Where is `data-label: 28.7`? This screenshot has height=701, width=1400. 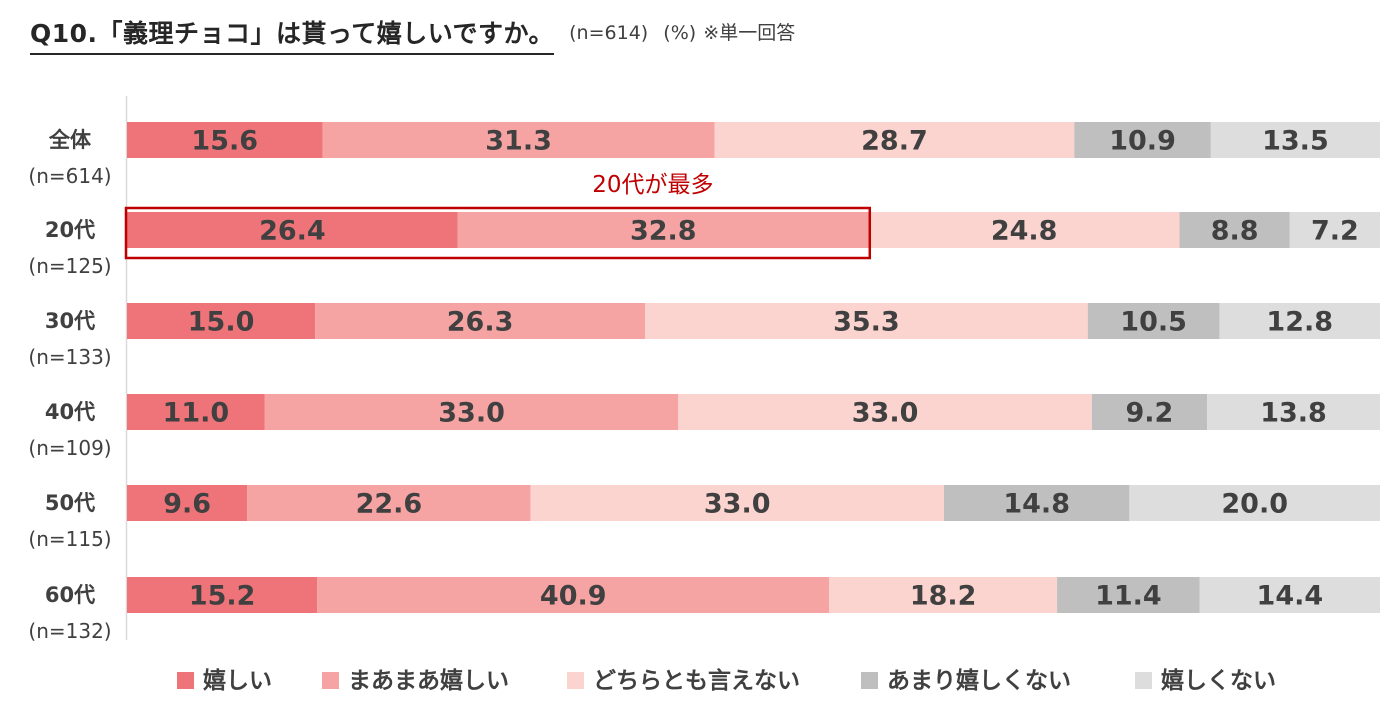
data-label: 28.7 is located at coordinates (894, 141).